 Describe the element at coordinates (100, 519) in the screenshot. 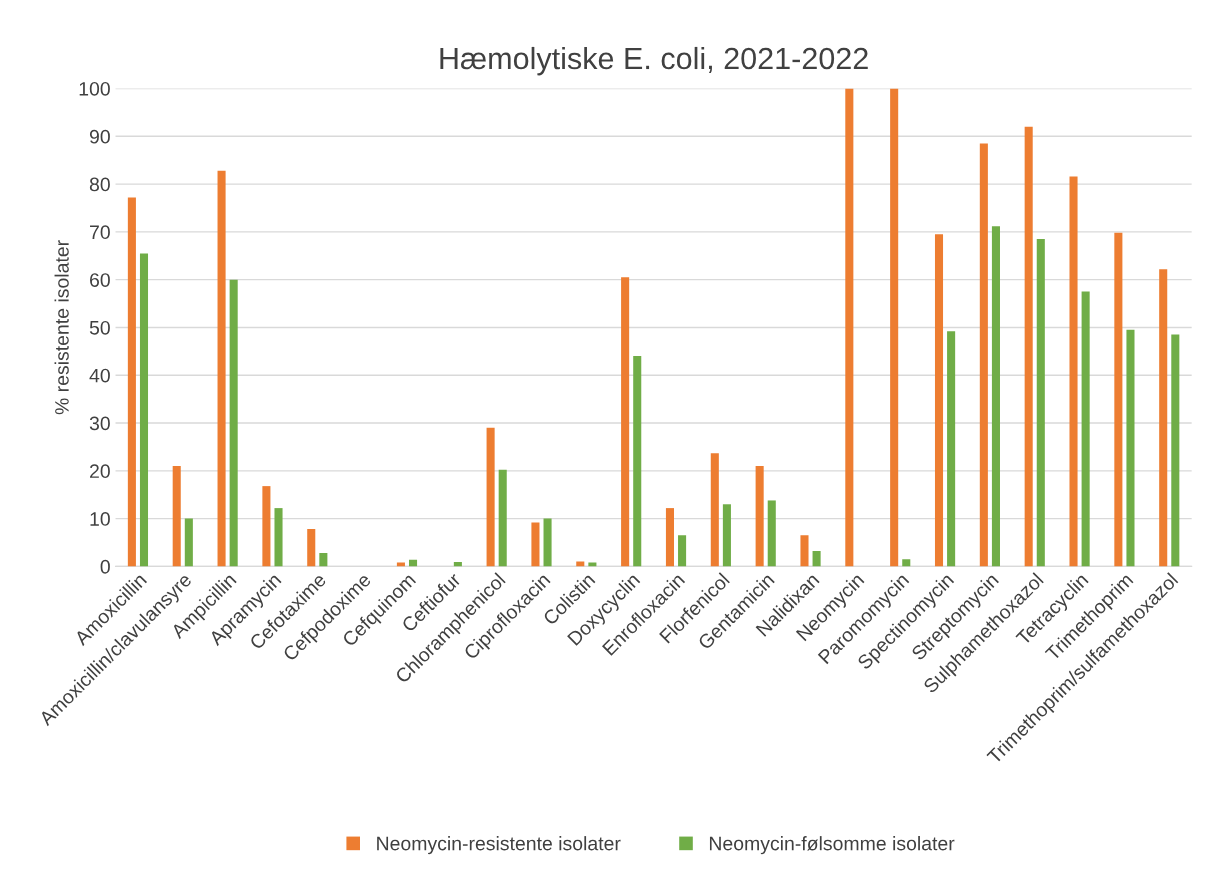

I see `y-tick-label: 10` at that location.